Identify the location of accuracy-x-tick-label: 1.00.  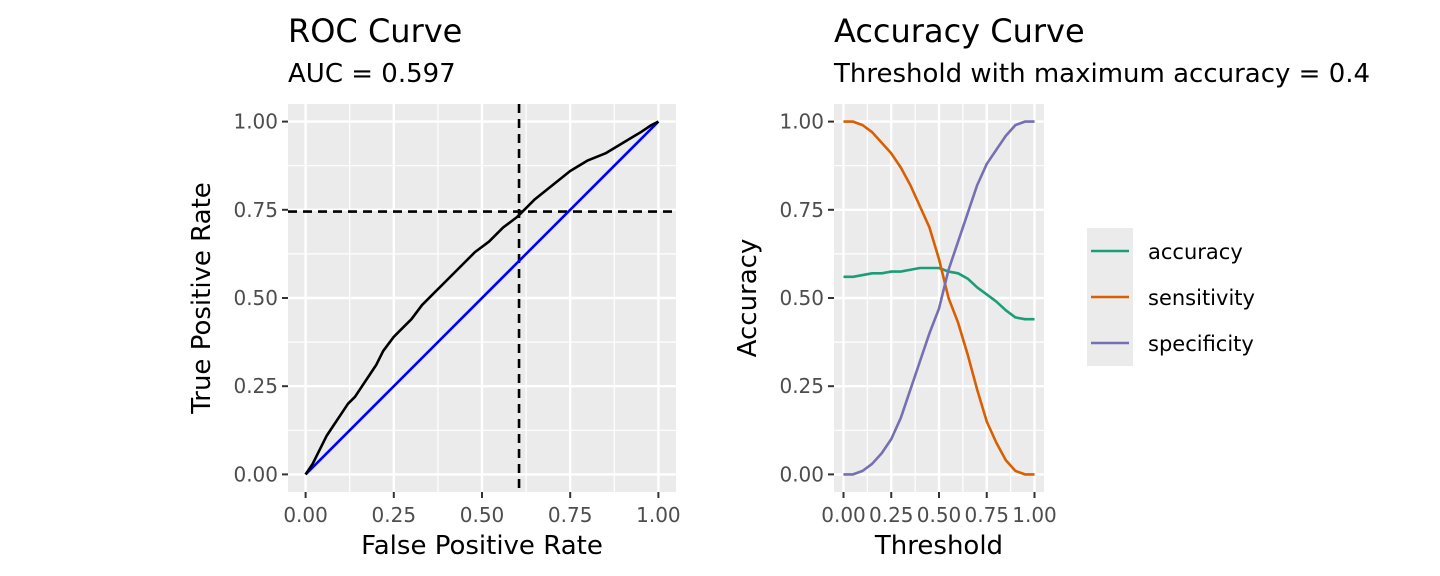
(1034, 515).